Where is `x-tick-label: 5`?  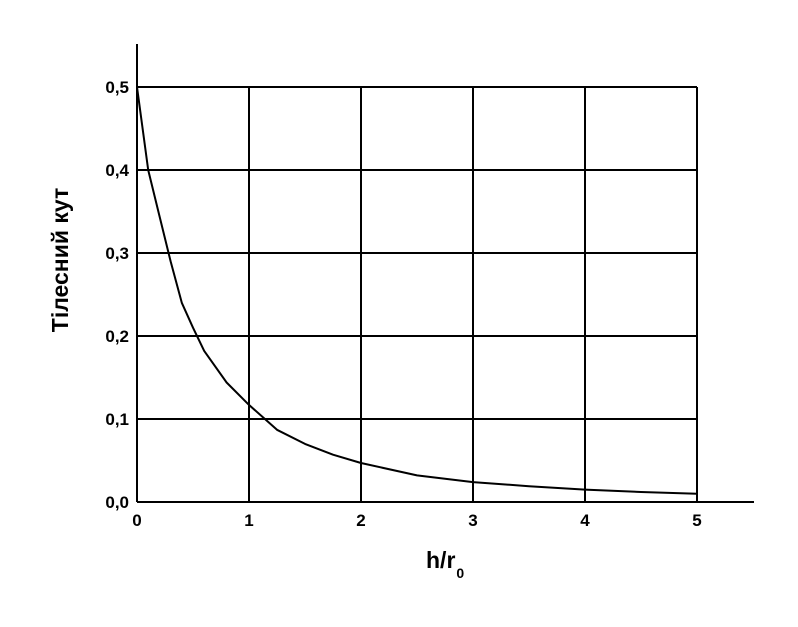 x-tick-label: 5 is located at coordinates (696, 520).